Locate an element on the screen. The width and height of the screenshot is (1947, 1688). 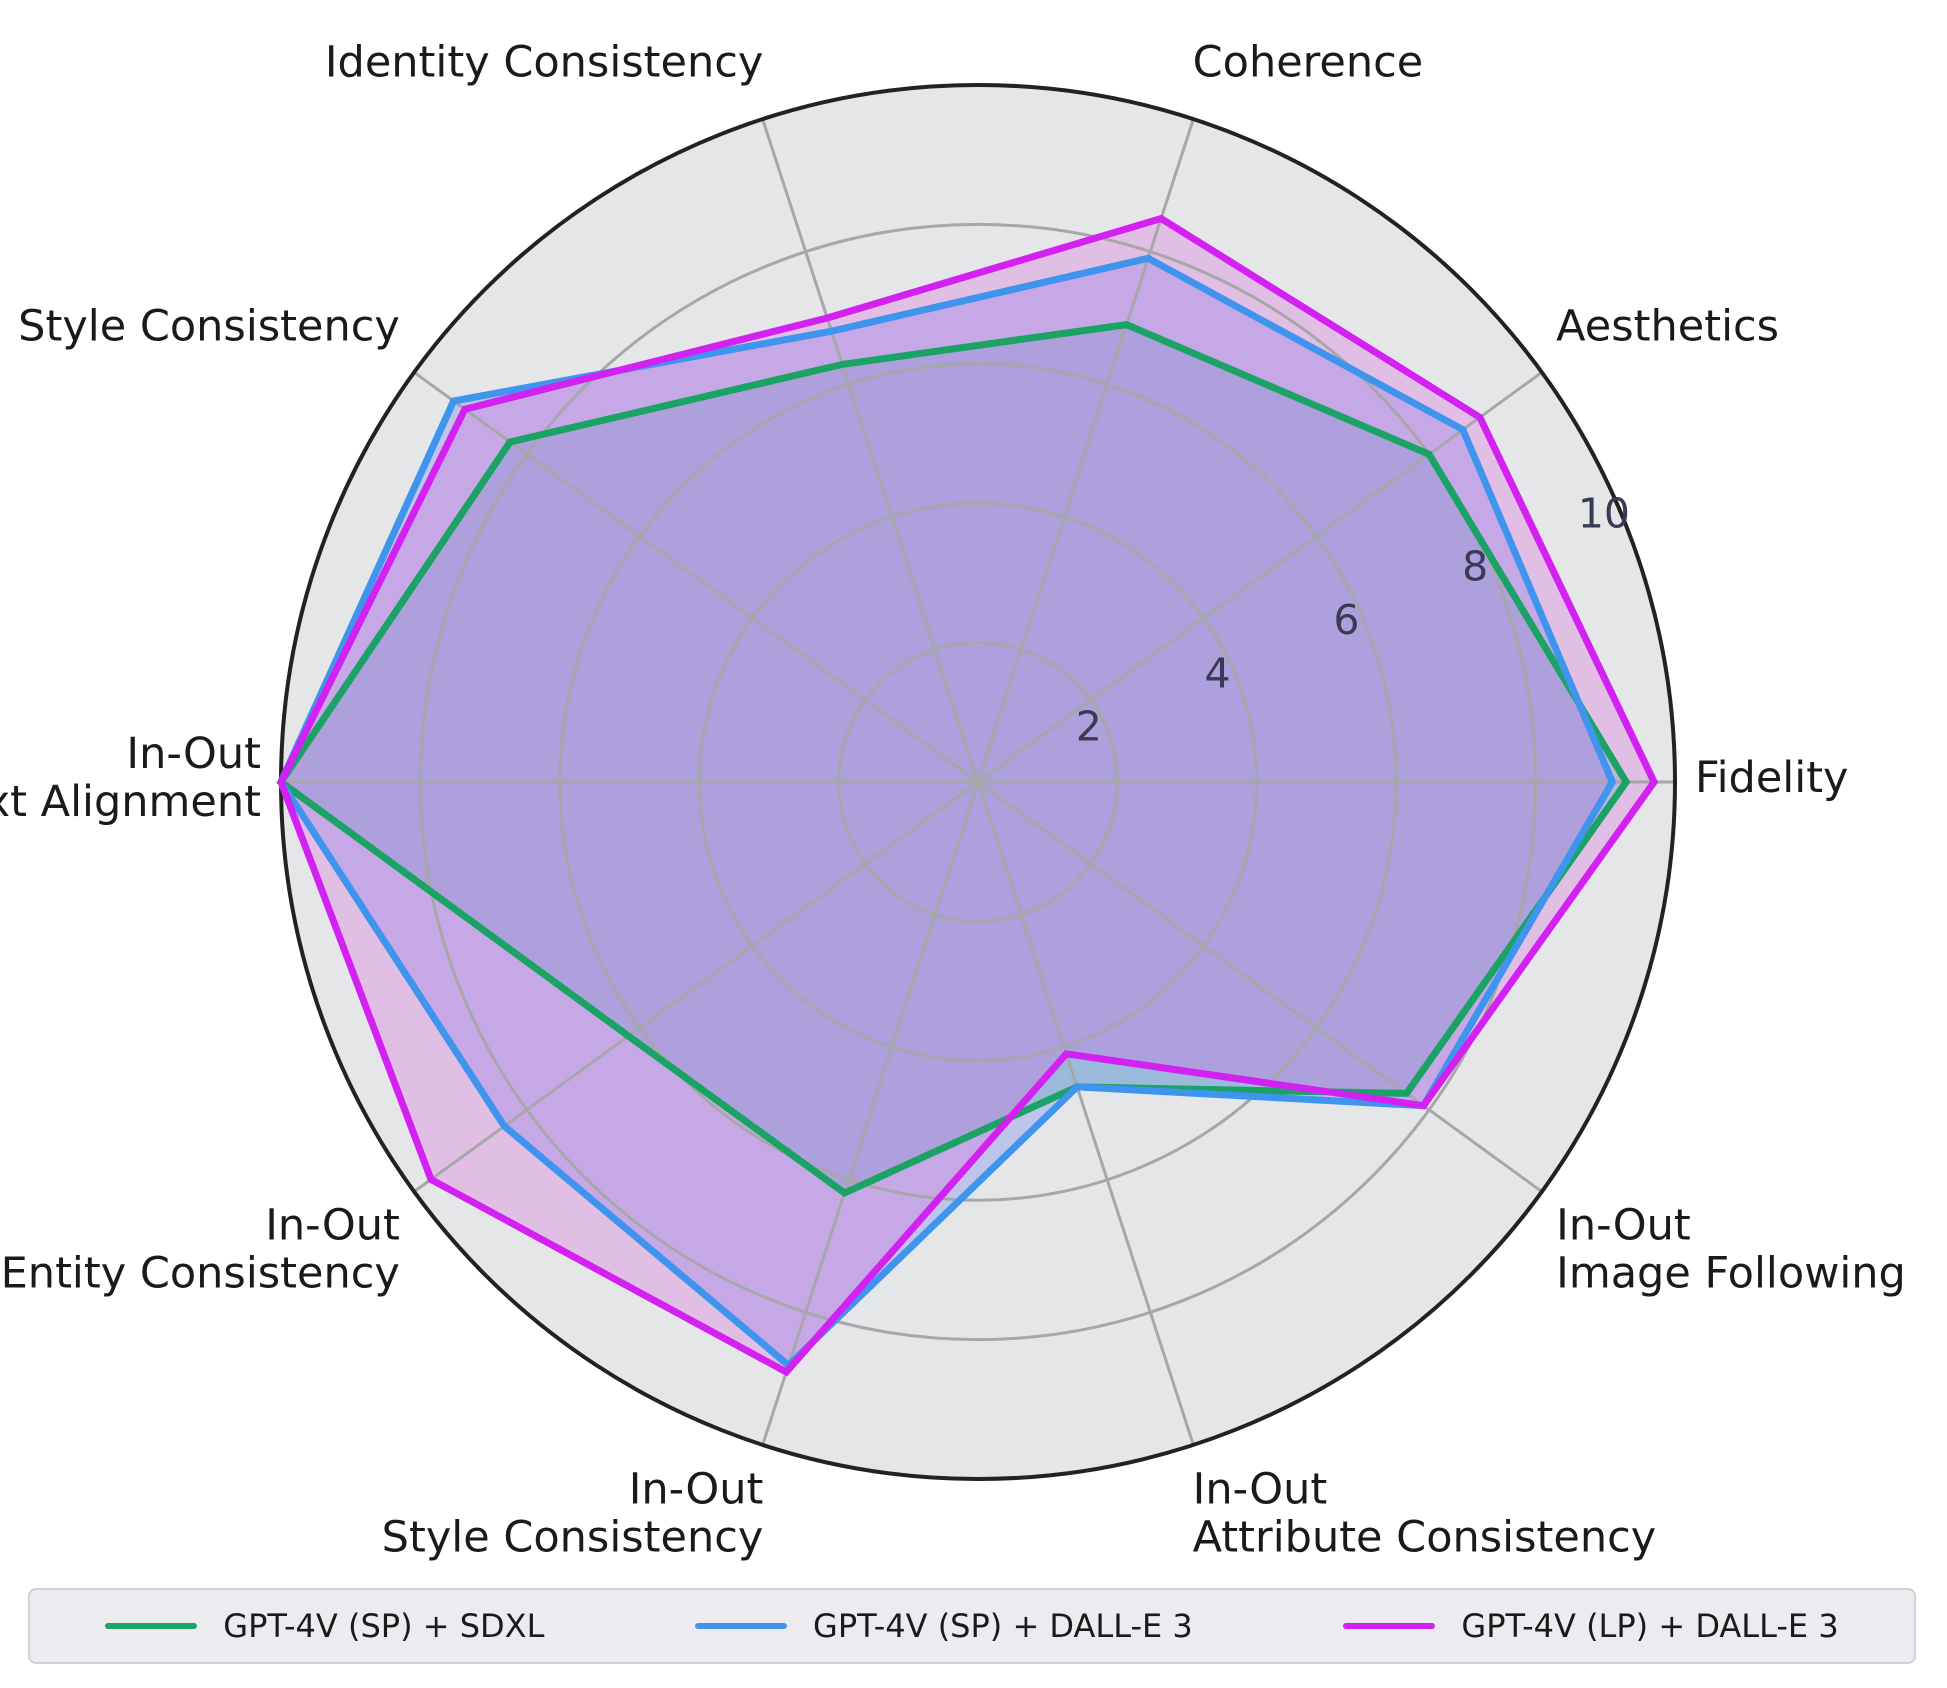
radial-tick-label: 6 is located at coordinates (1346, 620).